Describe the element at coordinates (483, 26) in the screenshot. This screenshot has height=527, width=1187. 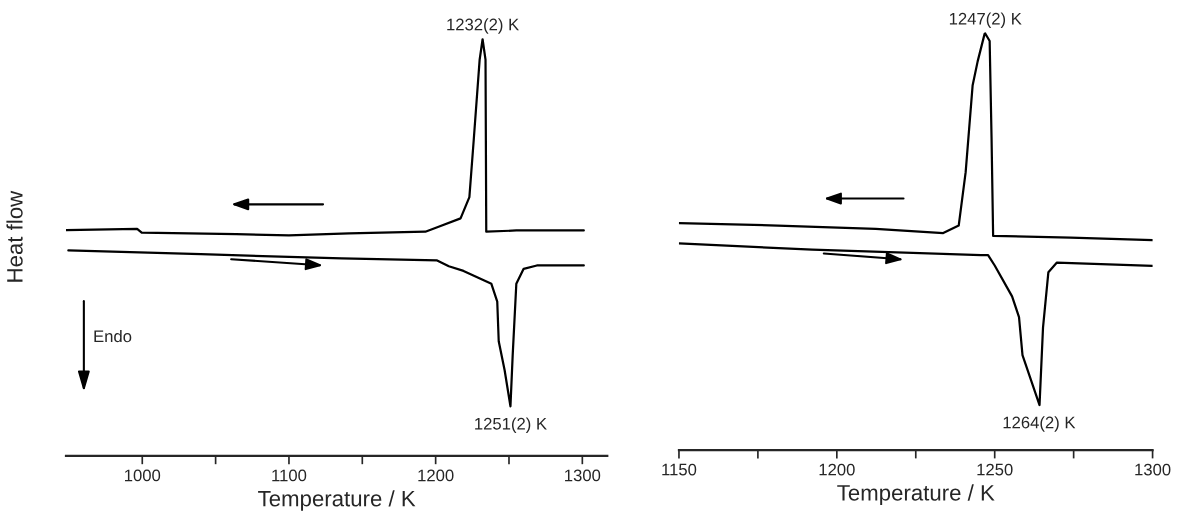
I see `annotation: 1232(2) K` at that location.